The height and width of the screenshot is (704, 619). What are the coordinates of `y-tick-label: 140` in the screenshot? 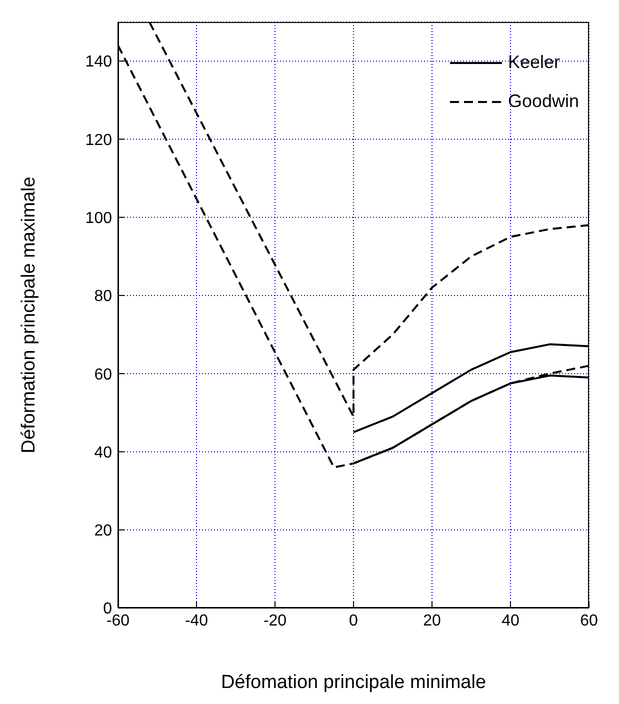 It's located at (98, 62).